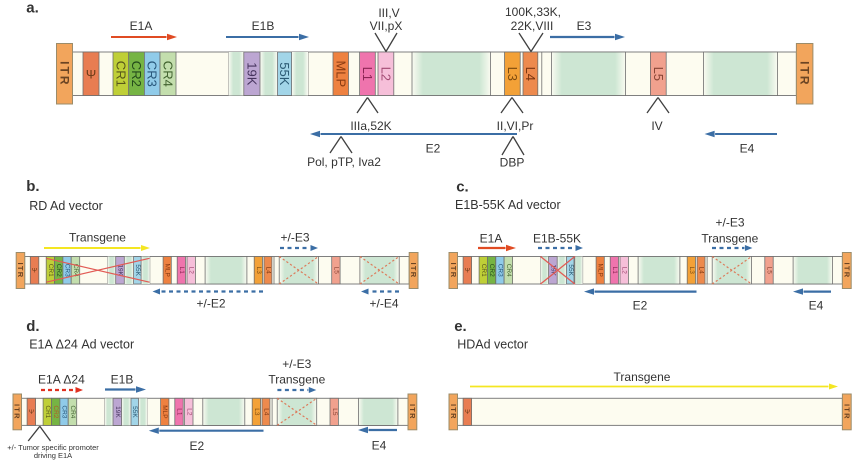 This screenshot has width=865, height=469. What do you see at coordinates (656, 126) in the screenshot?
I see `svg-text: IV` at bounding box center [656, 126].